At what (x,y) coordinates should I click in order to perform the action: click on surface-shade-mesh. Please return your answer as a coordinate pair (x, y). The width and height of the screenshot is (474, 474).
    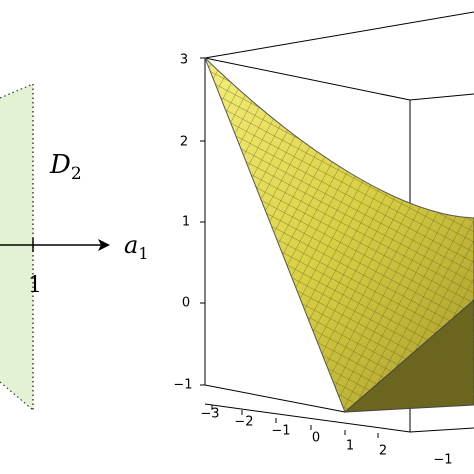
    Looking at the image, I should click on (409, 356).